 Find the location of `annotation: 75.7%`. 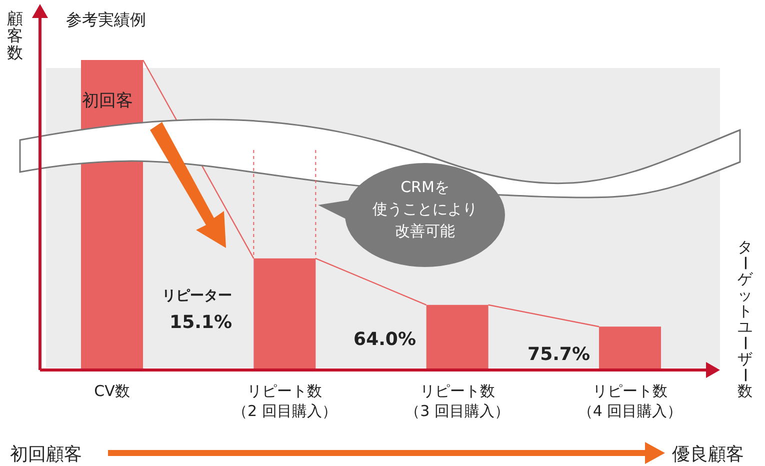

annotation: 75.7% is located at coordinates (559, 354).